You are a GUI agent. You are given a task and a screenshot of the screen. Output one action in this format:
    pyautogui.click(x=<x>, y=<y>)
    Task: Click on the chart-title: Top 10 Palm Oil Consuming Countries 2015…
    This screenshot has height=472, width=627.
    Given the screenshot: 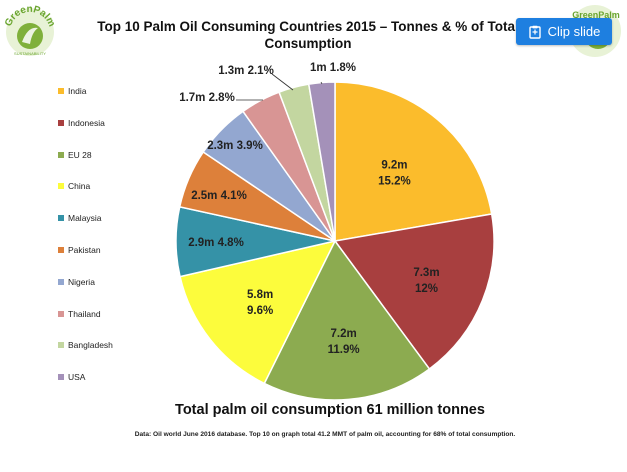 What is the action you would take?
    pyautogui.click(x=308, y=35)
    